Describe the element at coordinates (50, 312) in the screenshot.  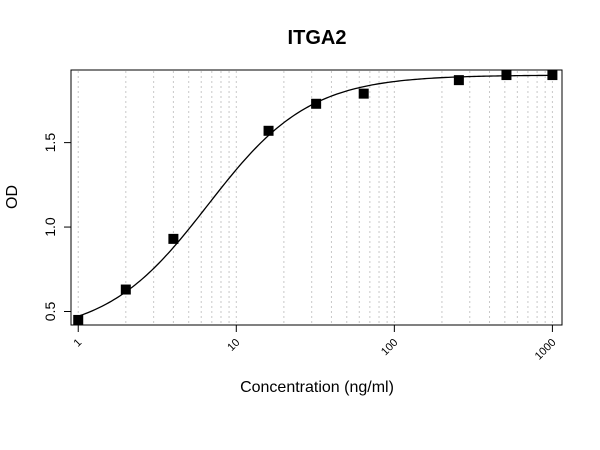
I see `y-tick-label: 0.5` at that location.